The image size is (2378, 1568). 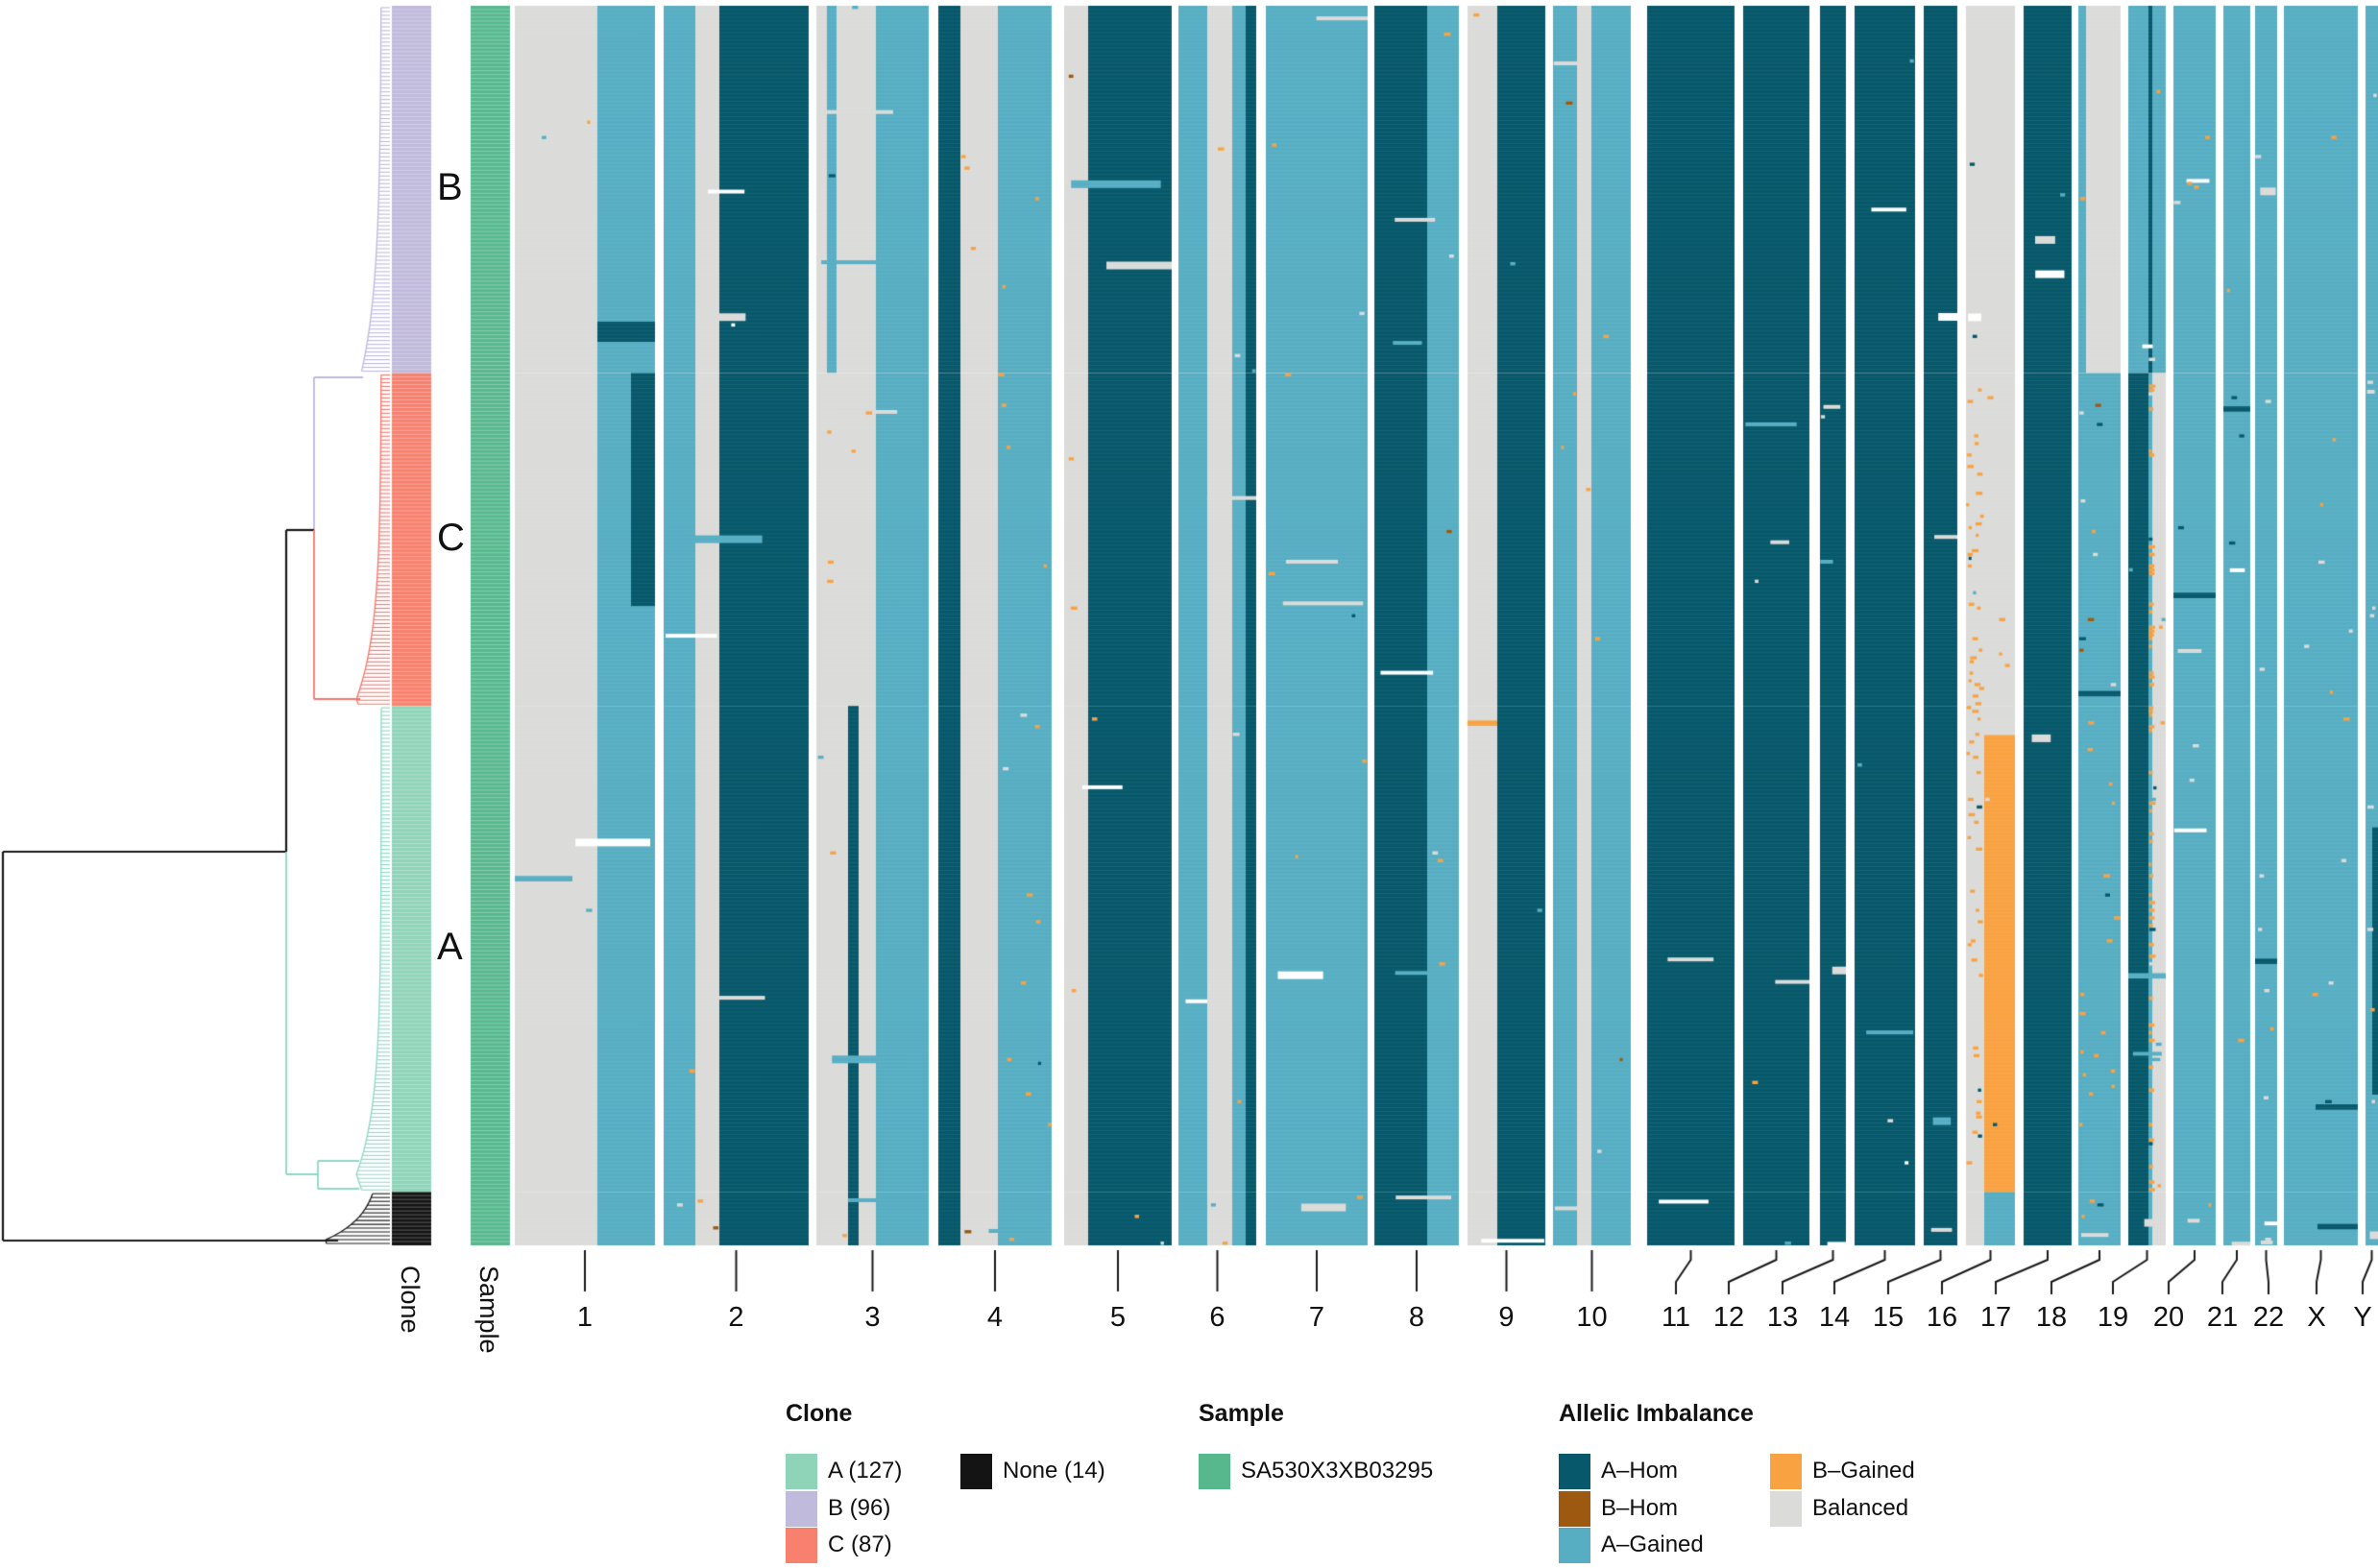 I want to click on chrom-label-19: 19, so click(x=2113, y=1317).